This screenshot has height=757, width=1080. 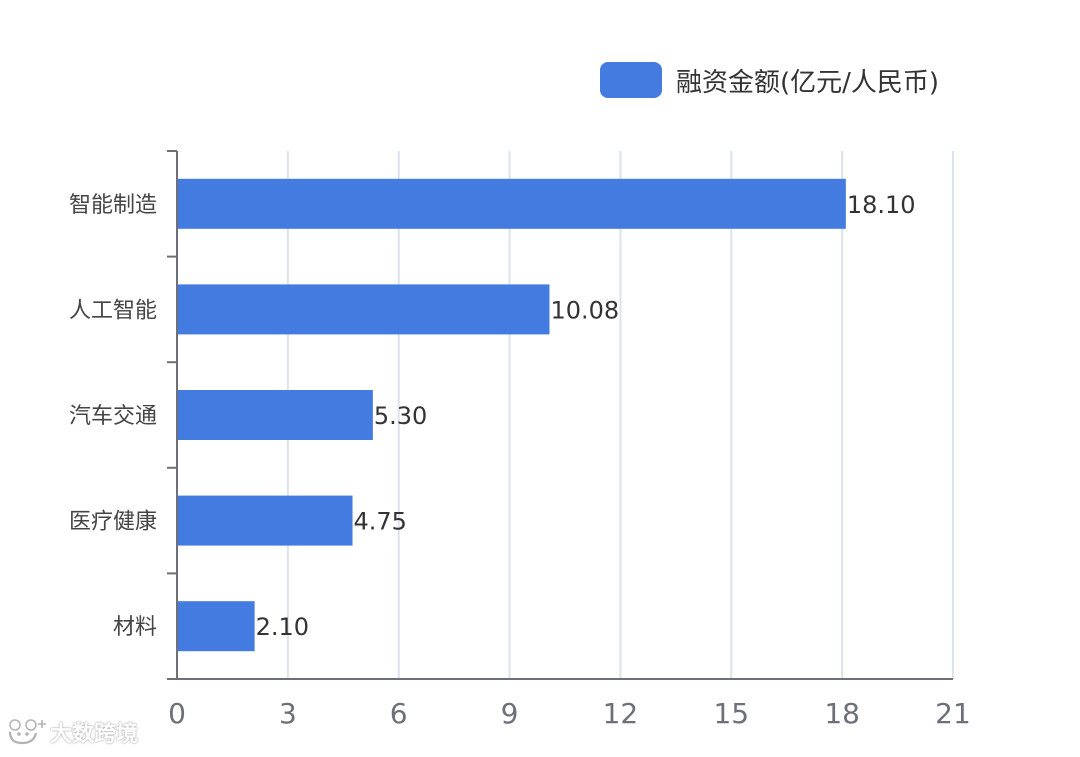 I want to click on data-label: 2.10, so click(x=282, y=627).